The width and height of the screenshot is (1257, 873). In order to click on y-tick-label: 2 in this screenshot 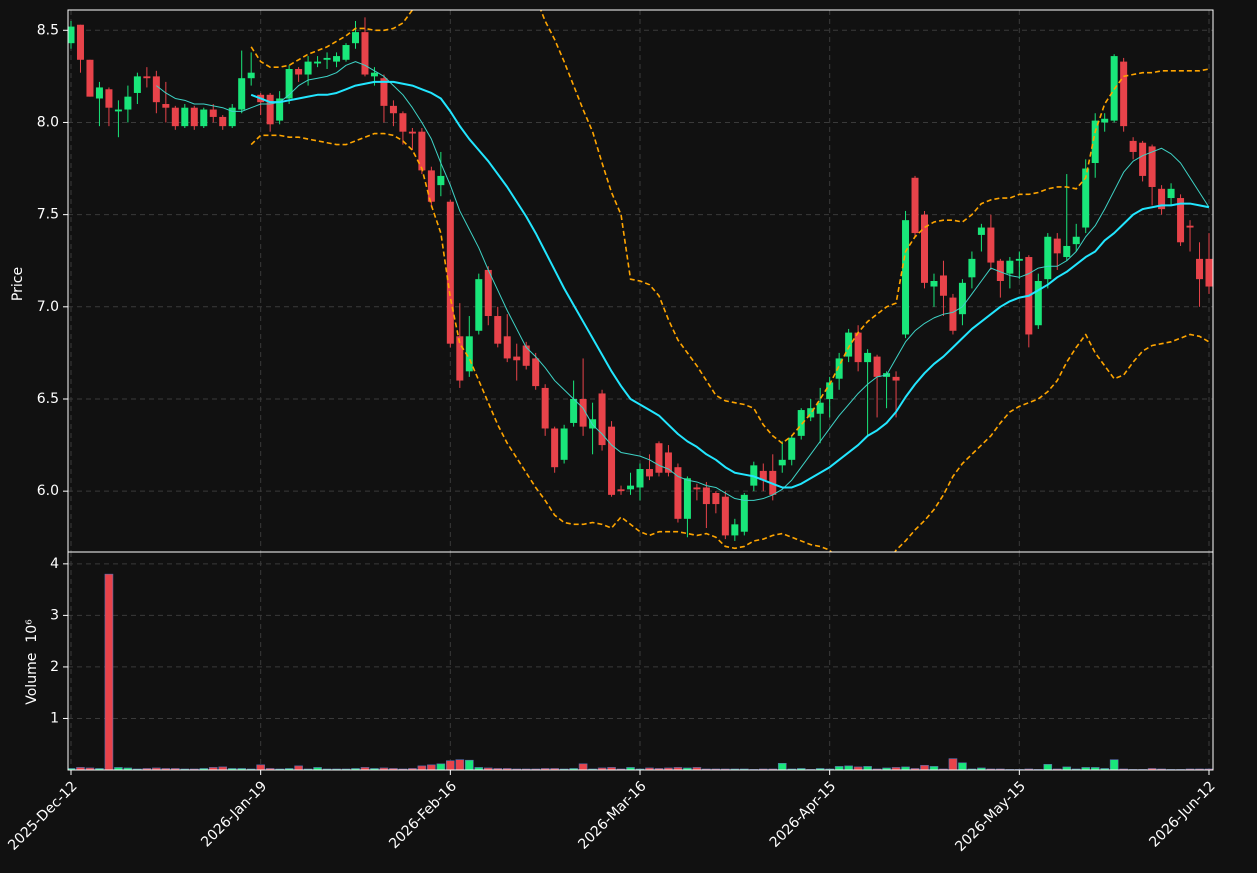, I will do `click(54, 667)`.